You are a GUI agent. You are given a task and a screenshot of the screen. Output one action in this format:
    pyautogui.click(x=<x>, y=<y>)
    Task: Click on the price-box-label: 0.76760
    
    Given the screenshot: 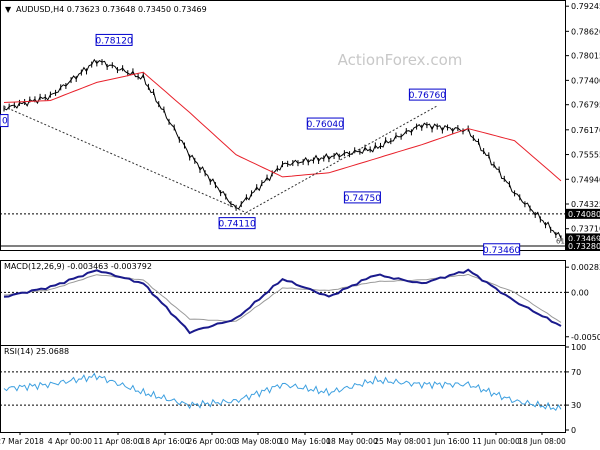 What is the action you would take?
    pyautogui.click(x=427, y=96)
    